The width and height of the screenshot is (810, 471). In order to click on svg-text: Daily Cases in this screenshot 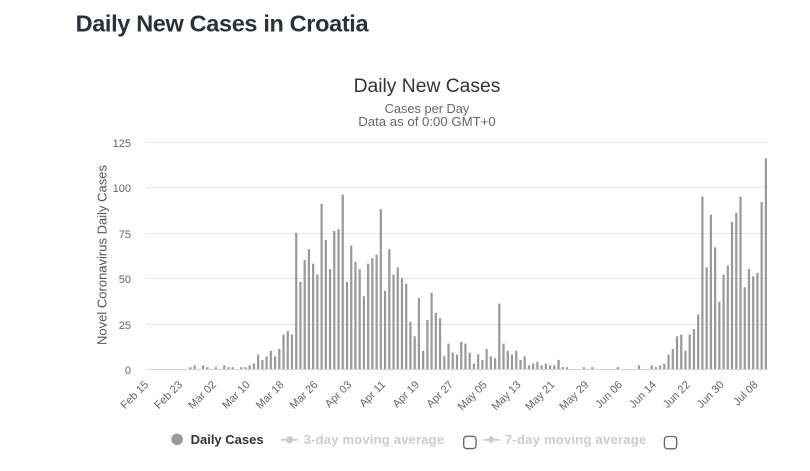, I will do `click(227, 439)`.